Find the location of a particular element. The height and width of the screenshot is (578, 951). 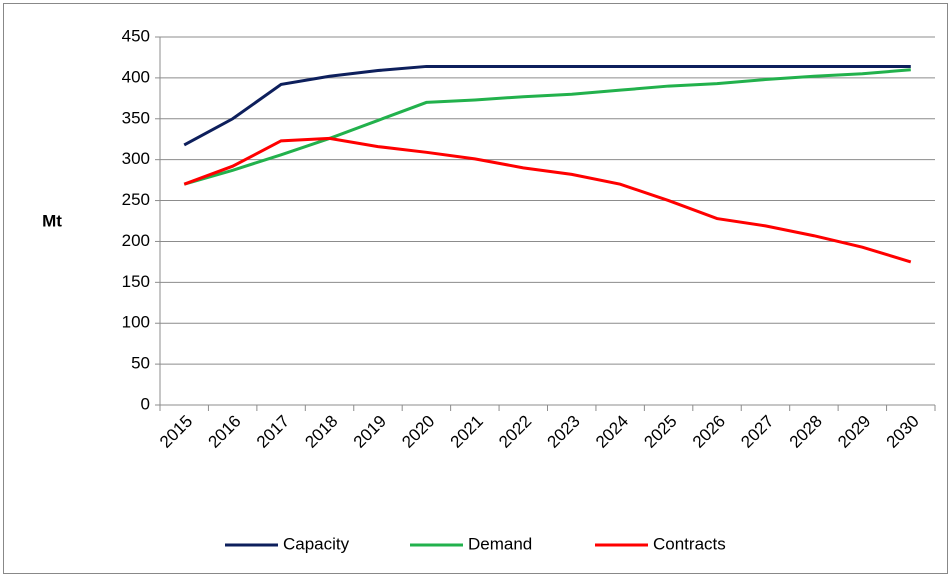

y-axis-label: Mt is located at coordinates (52, 220).